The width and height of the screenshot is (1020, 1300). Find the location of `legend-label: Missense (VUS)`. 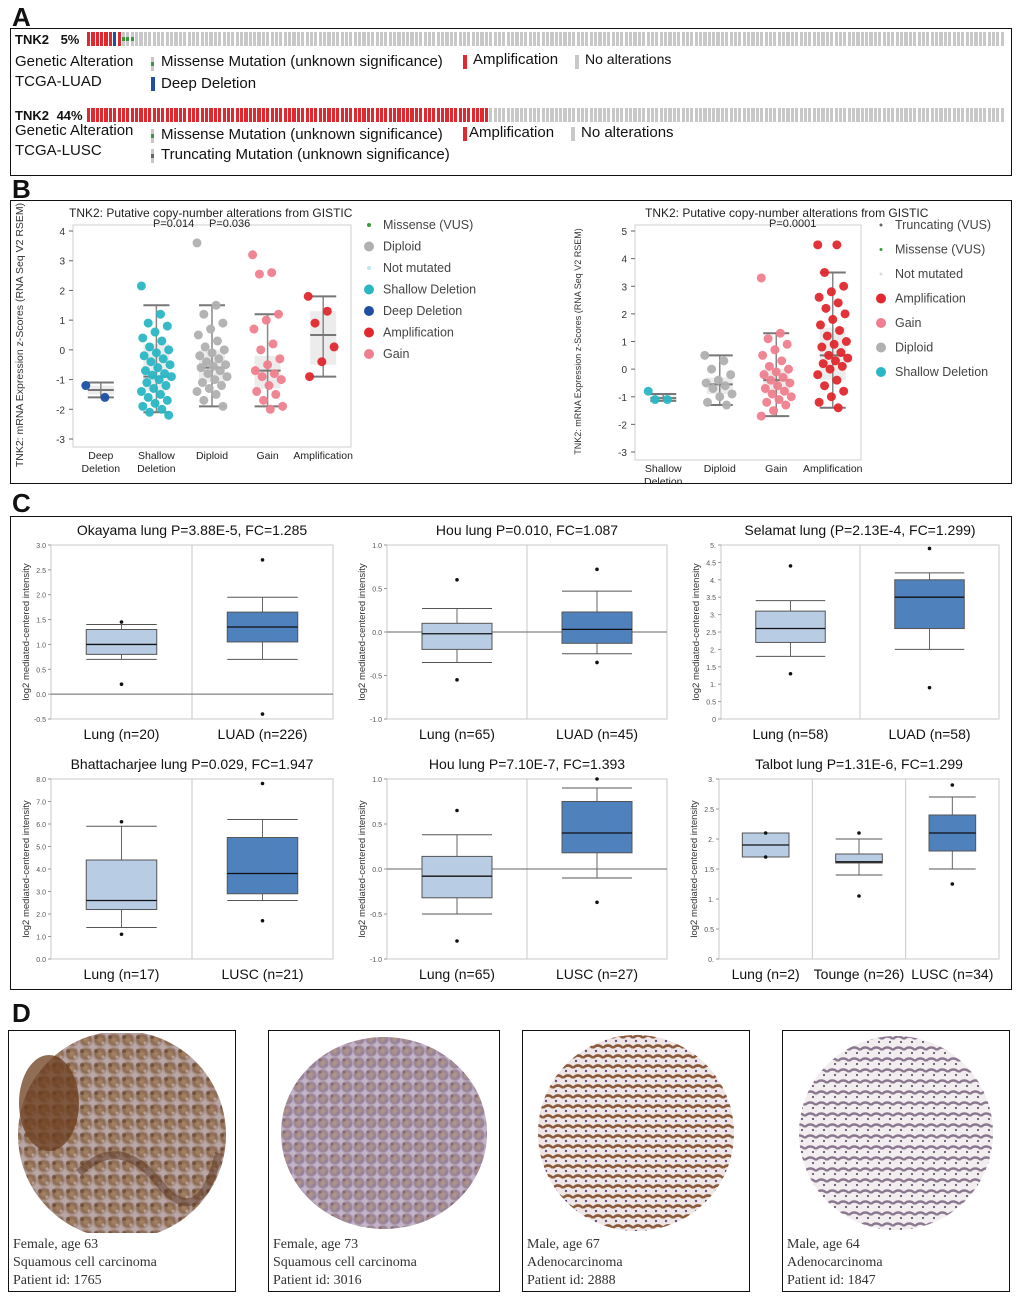

legend-label: Missense (VUS) is located at coordinates (940, 250).